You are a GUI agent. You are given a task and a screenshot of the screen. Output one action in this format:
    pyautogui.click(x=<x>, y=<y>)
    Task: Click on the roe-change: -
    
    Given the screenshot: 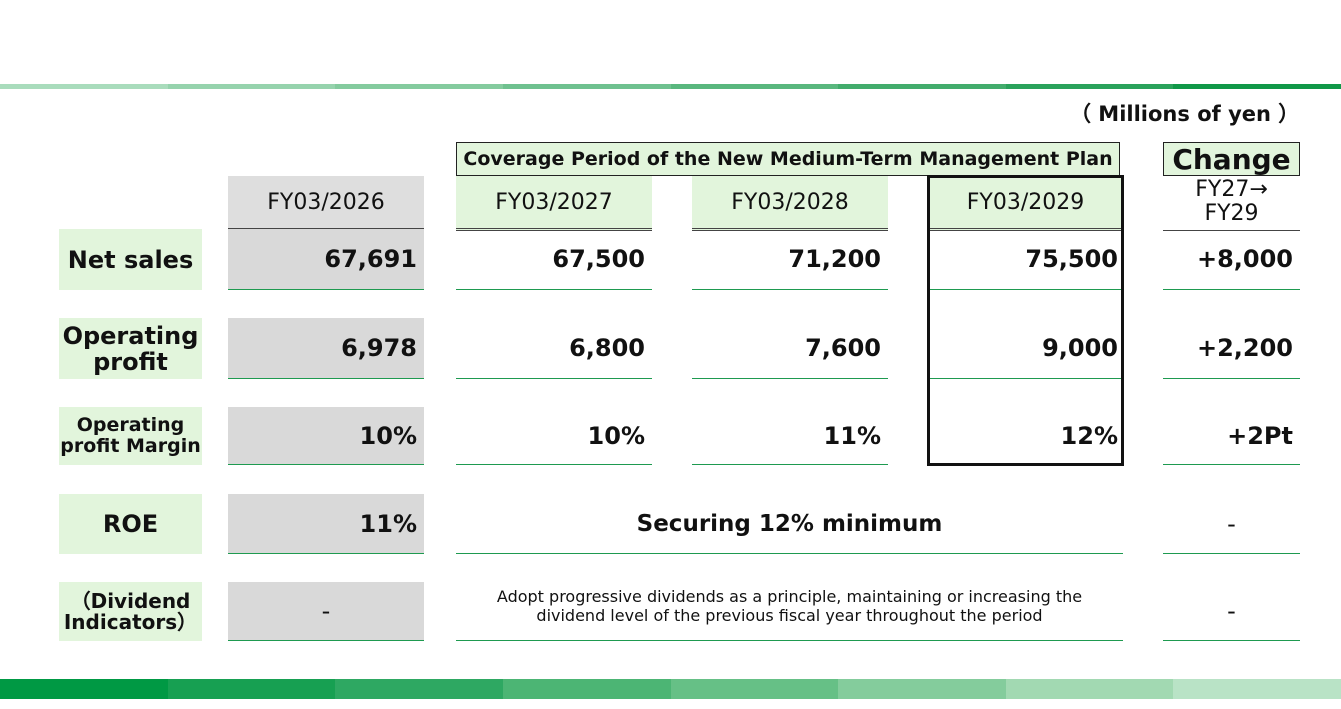 What is the action you would take?
    pyautogui.click(x=1231, y=524)
    